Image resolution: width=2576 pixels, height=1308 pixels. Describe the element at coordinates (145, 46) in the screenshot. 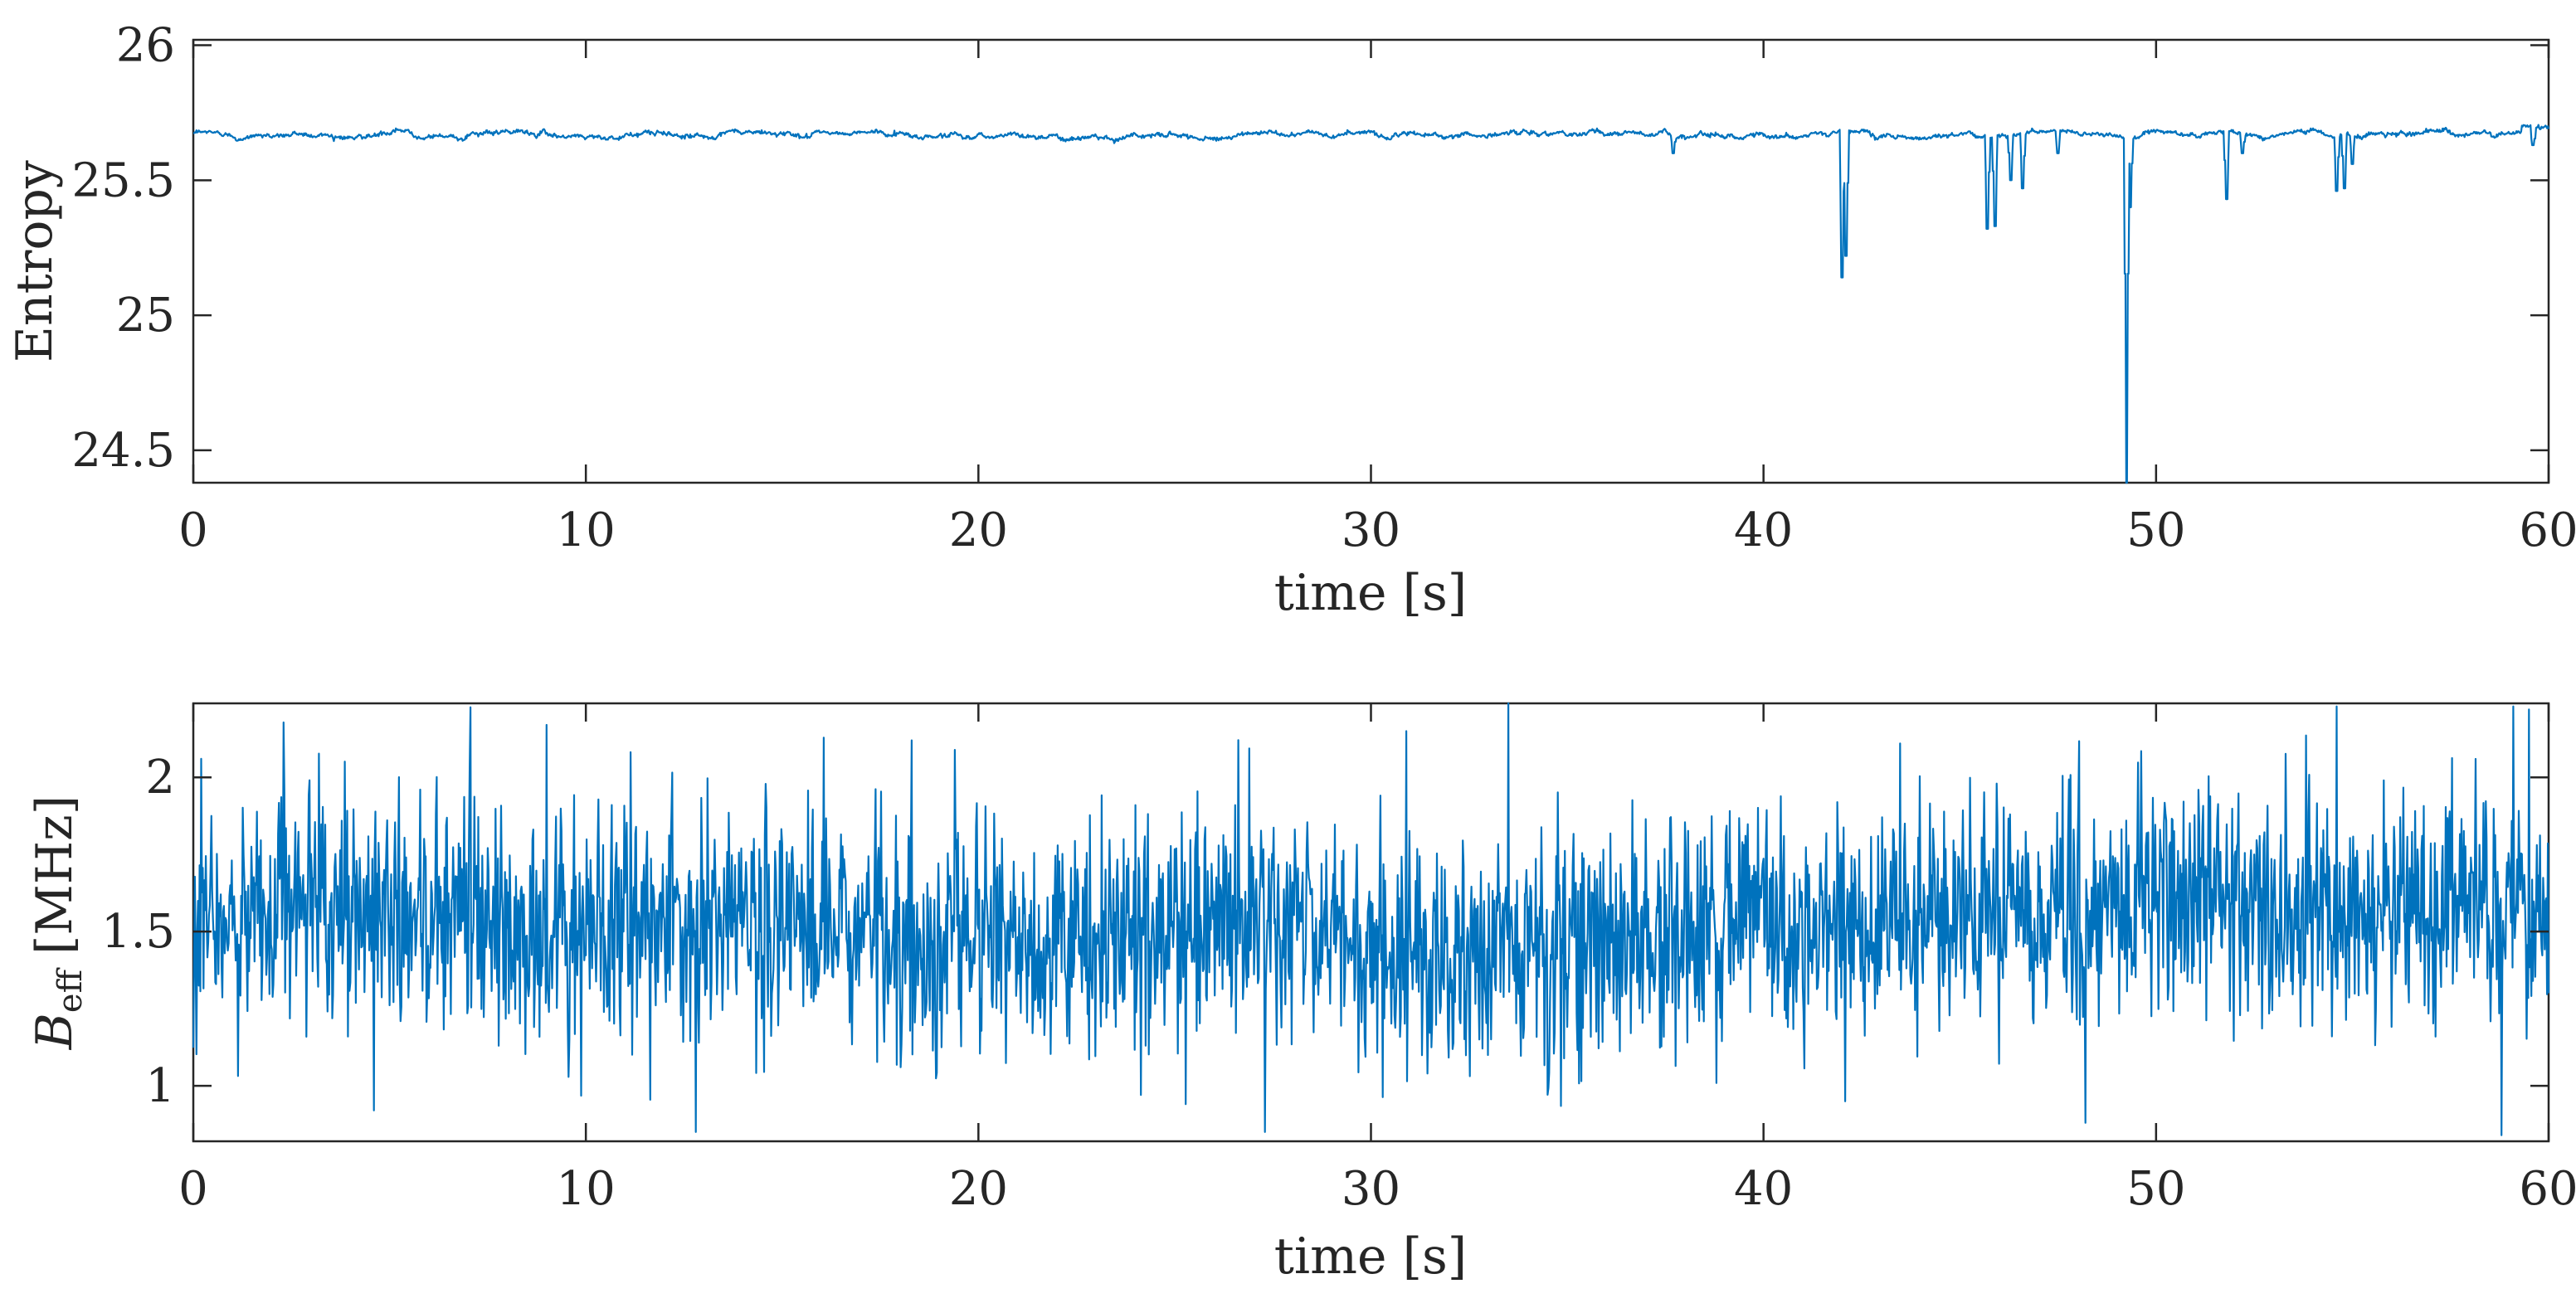

I see `entropy-y-tick-label: 26` at that location.